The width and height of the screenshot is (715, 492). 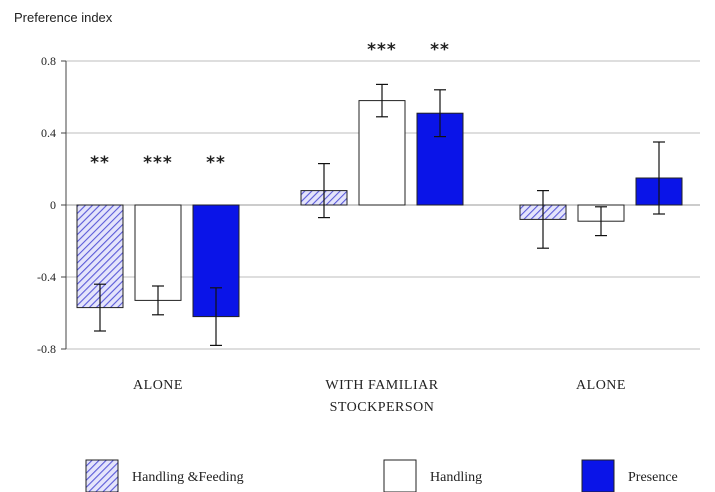 I want to click on y-tick-label: 0.4, so click(x=48, y=133).